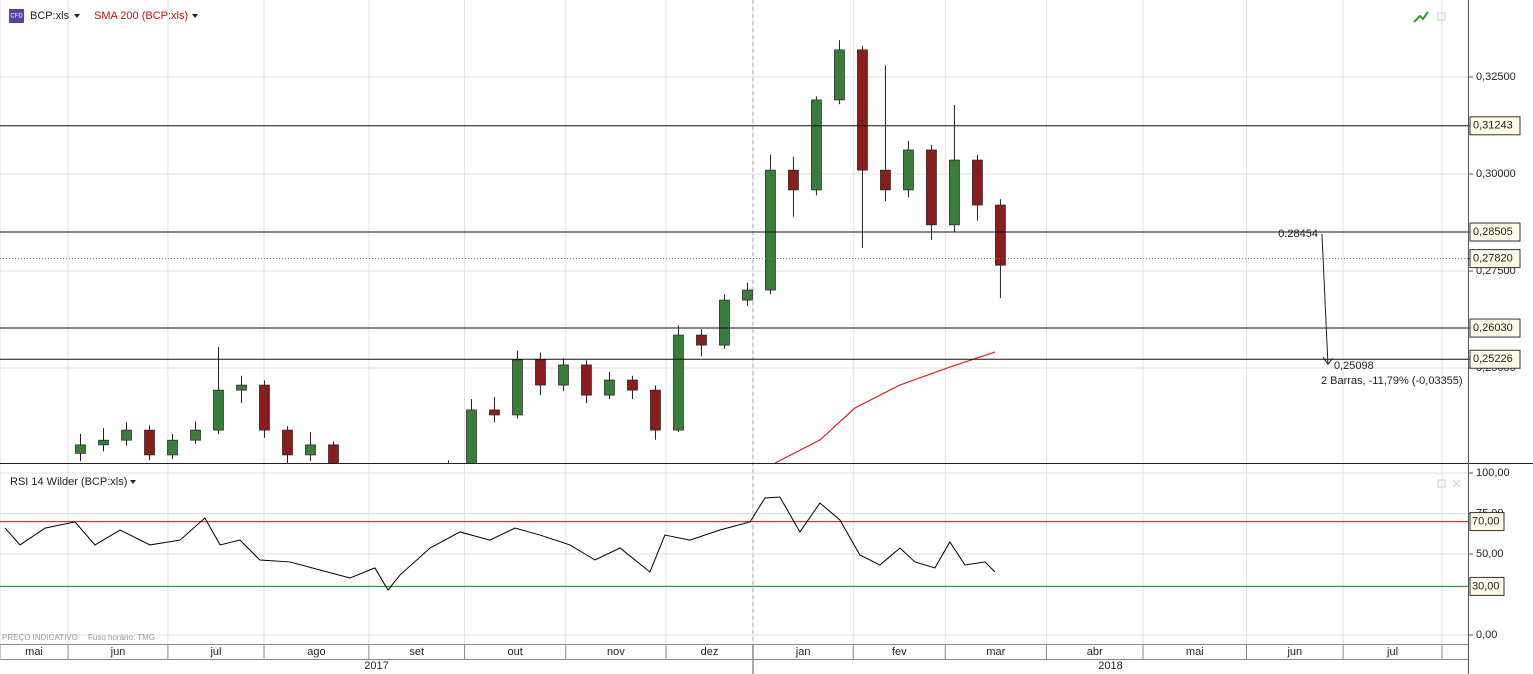 The width and height of the screenshot is (1533, 674). What do you see at coordinates (1298, 234) in the screenshot?
I see `measure-start-label: 0.28454` at bounding box center [1298, 234].